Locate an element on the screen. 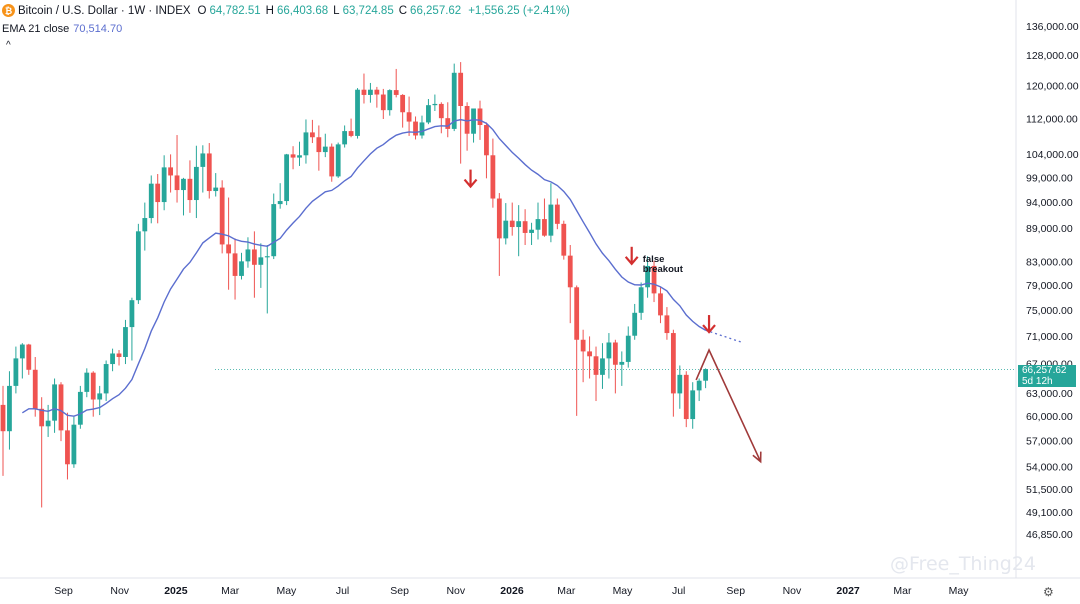 The height and width of the screenshot is (604, 1080). price-tick-label: 128,000.00 is located at coordinates (1052, 56).